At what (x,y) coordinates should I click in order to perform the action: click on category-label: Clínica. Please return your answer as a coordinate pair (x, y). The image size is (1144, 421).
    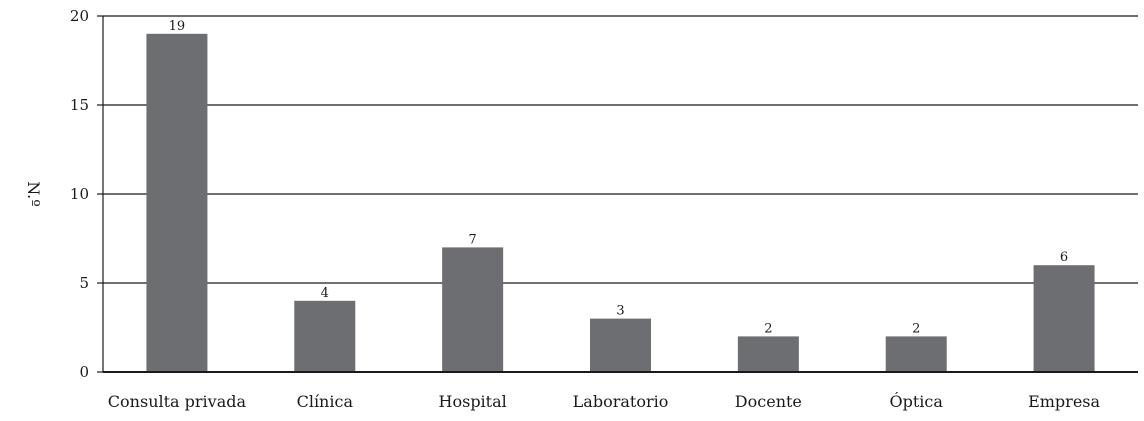
    Looking at the image, I should click on (325, 401).